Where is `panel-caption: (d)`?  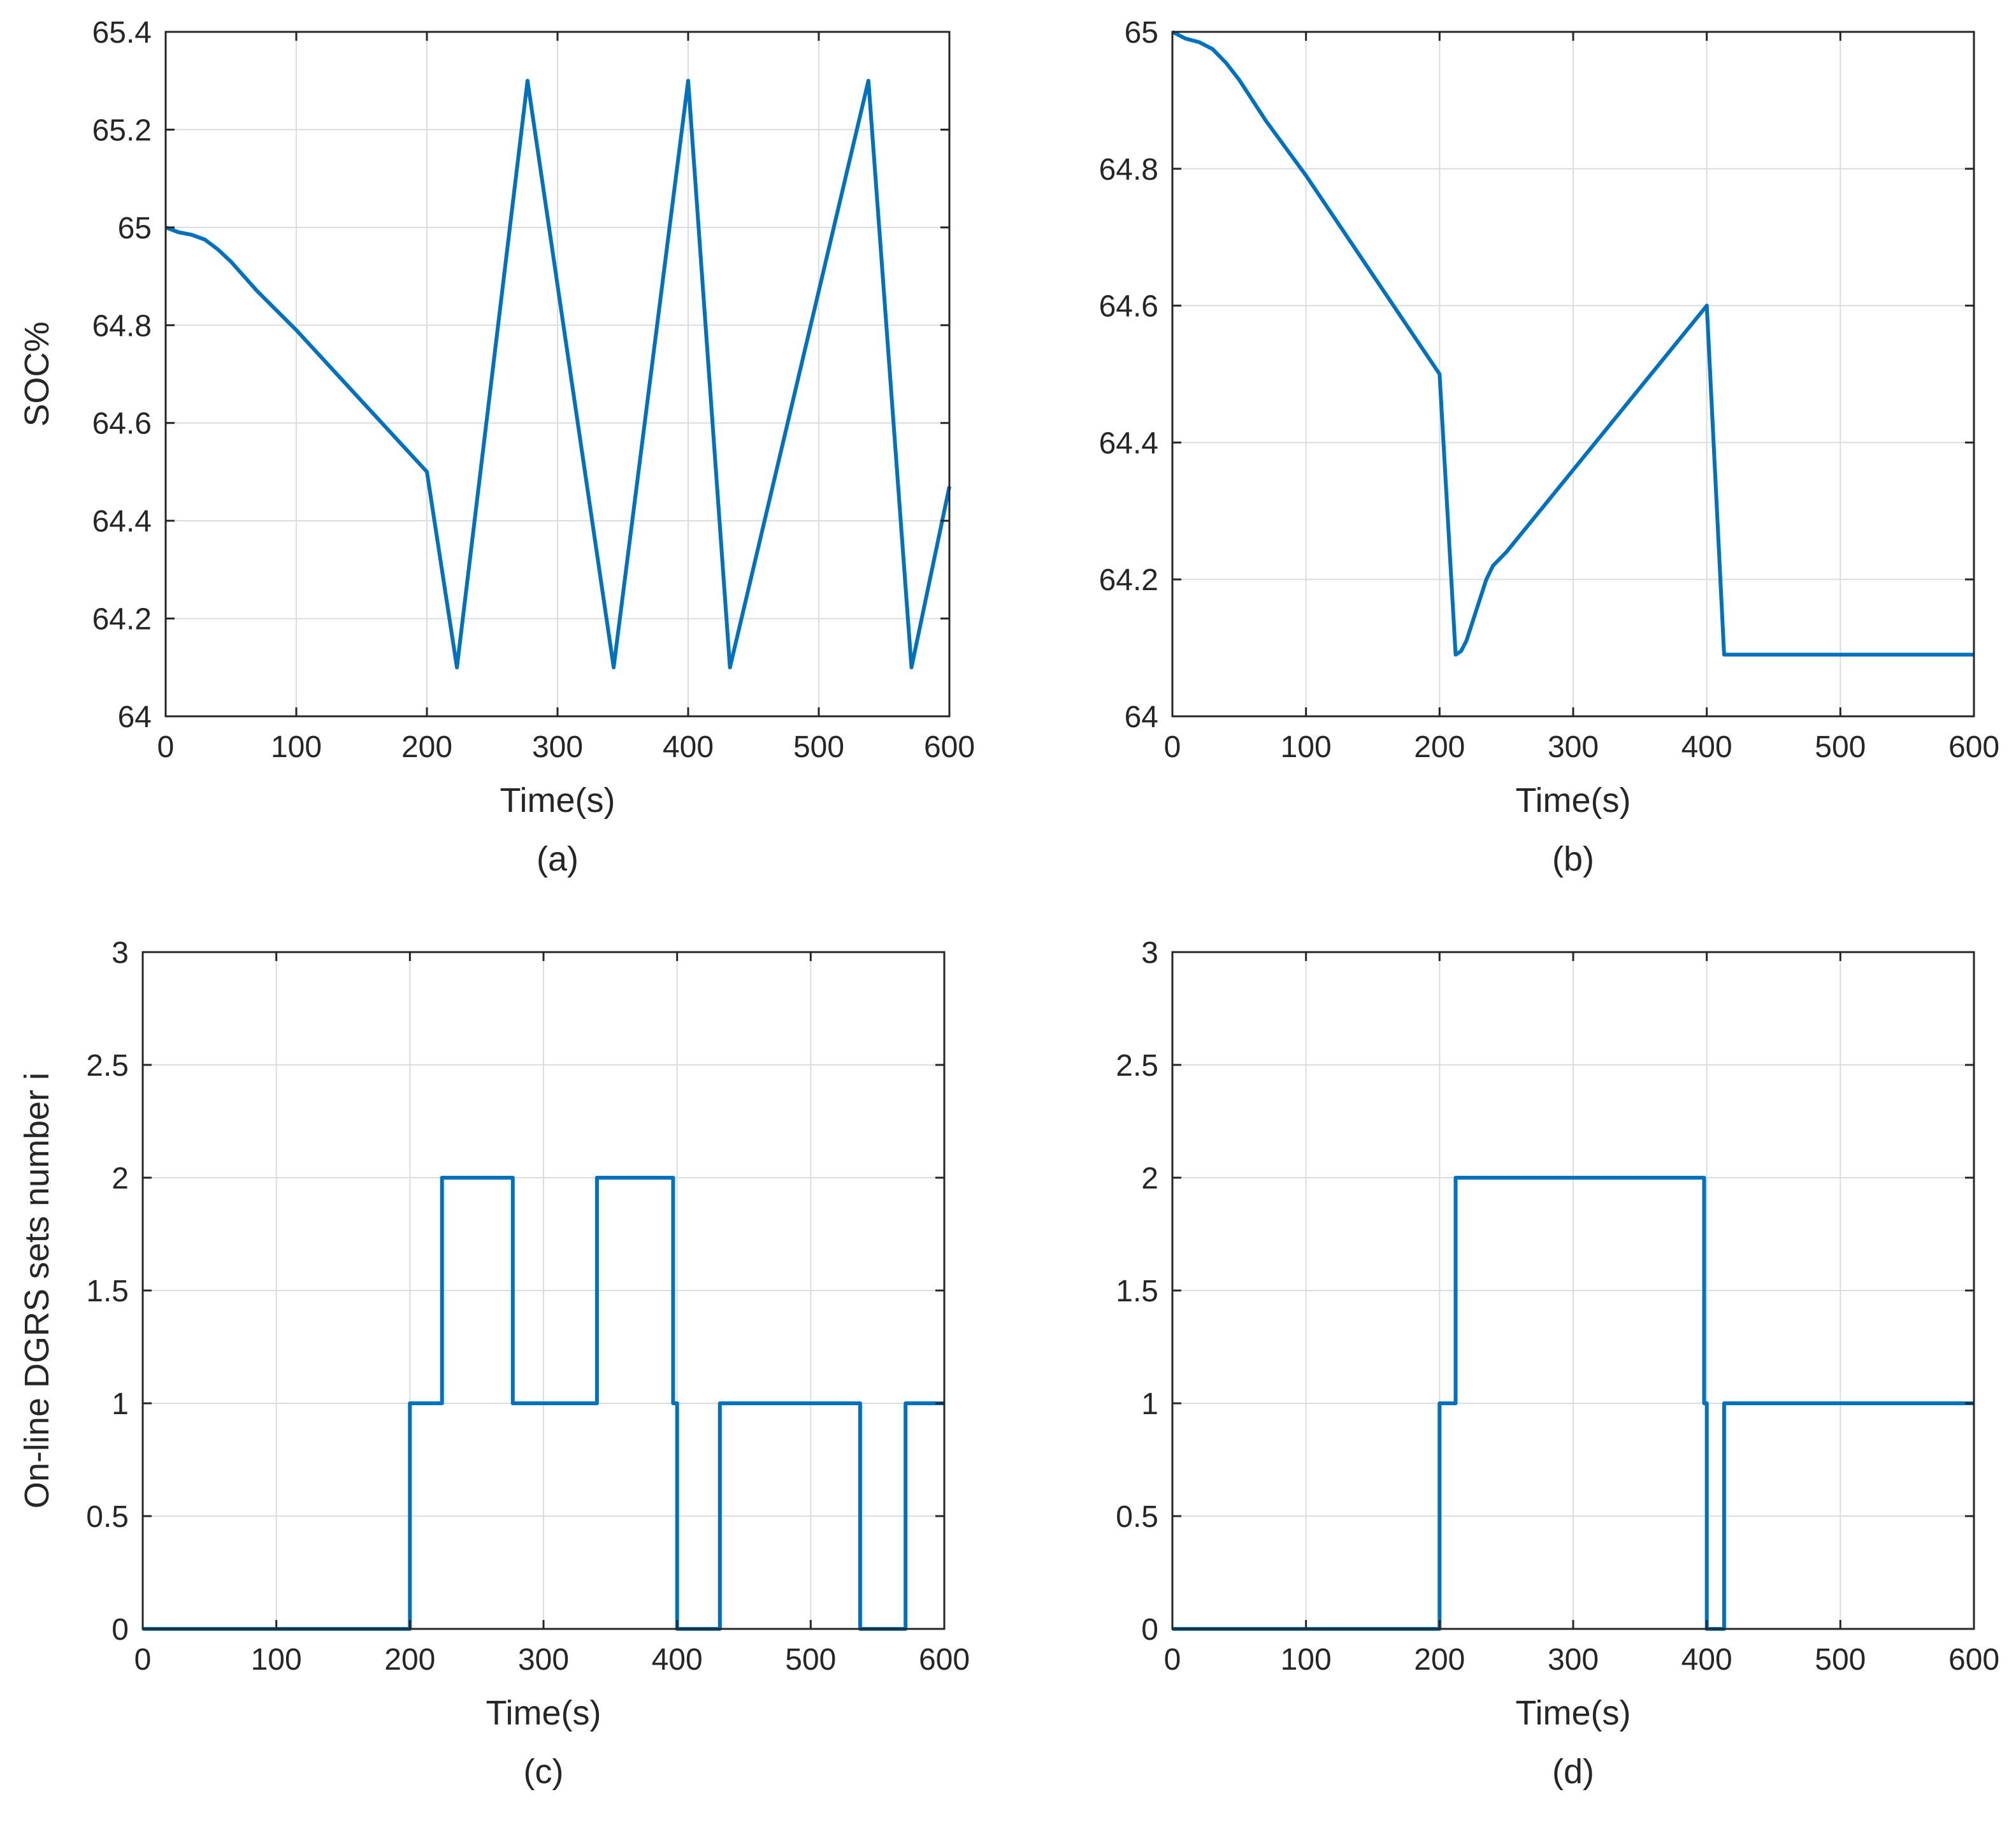
panel-caption: (d) is located at coordinates (1573, 1772).